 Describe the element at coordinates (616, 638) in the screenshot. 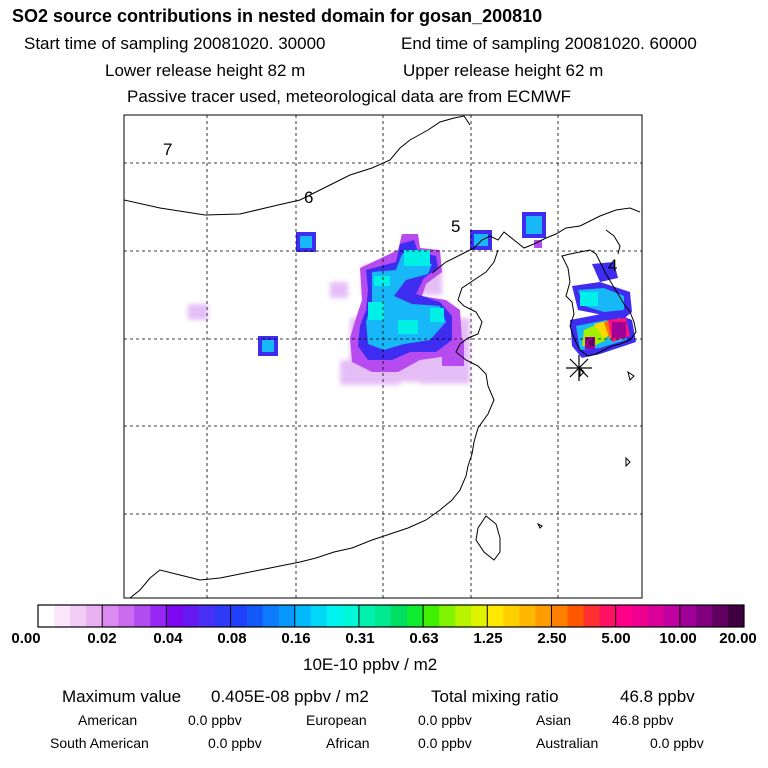

I see `colorbar-tick: 5.00` at that location.